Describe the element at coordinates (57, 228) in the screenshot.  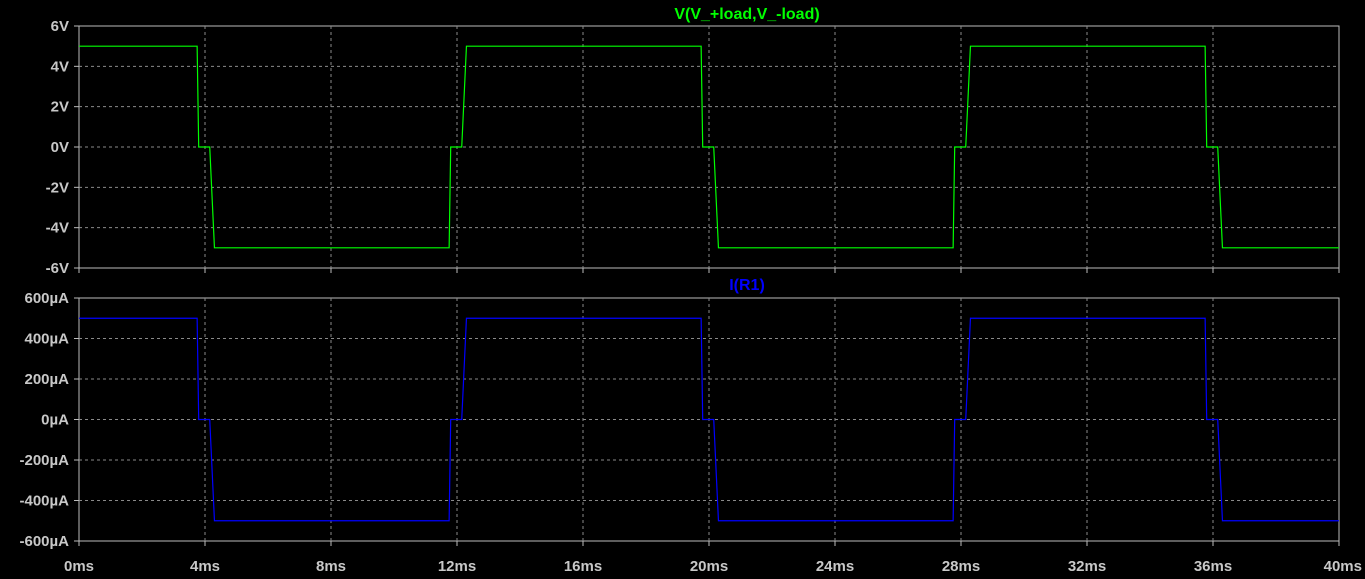
I see `y-tick-label-1: -4V` at that location.